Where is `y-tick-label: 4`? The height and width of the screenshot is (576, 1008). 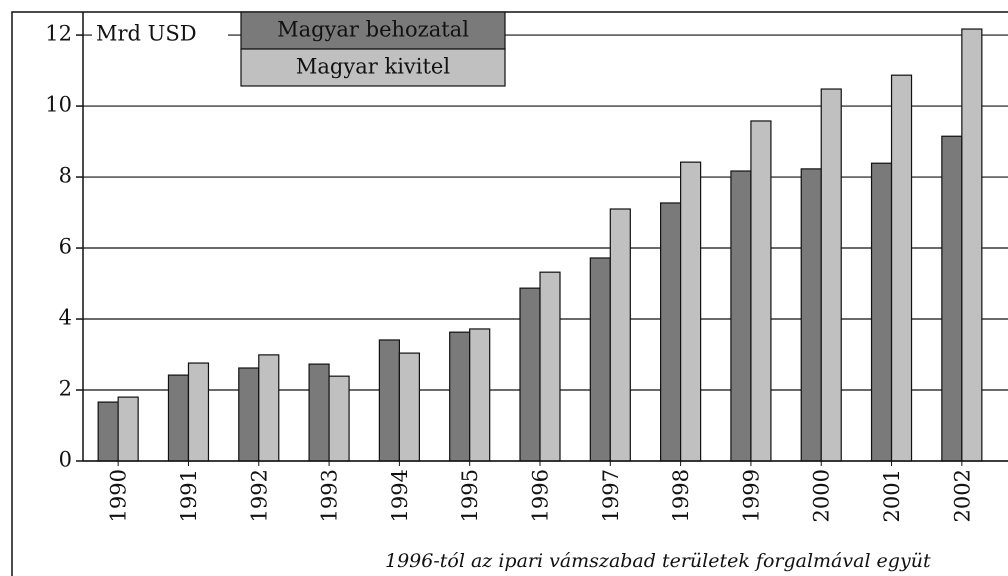
y-tick-label: 4 is located at coordinates (65, 318).